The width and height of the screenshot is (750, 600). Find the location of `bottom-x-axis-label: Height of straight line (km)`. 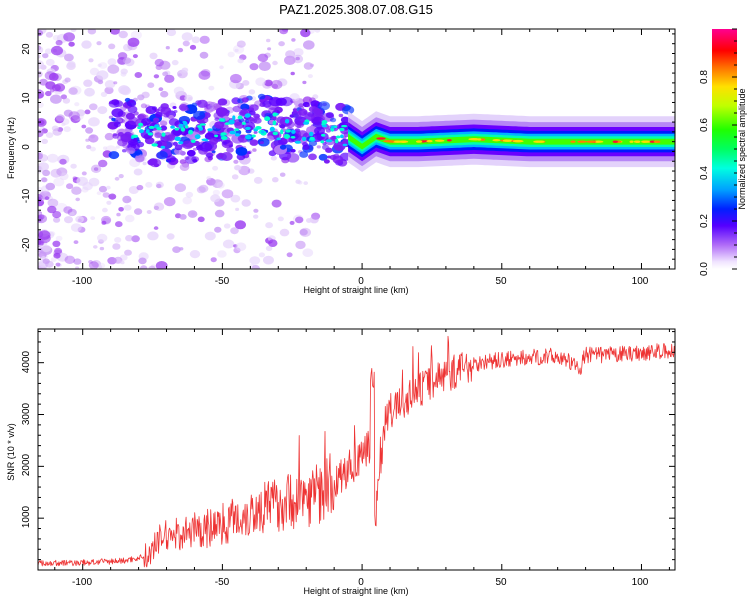

bottom-x-axis-label: Height of straight line (km) is located at coordinates (355, 591).